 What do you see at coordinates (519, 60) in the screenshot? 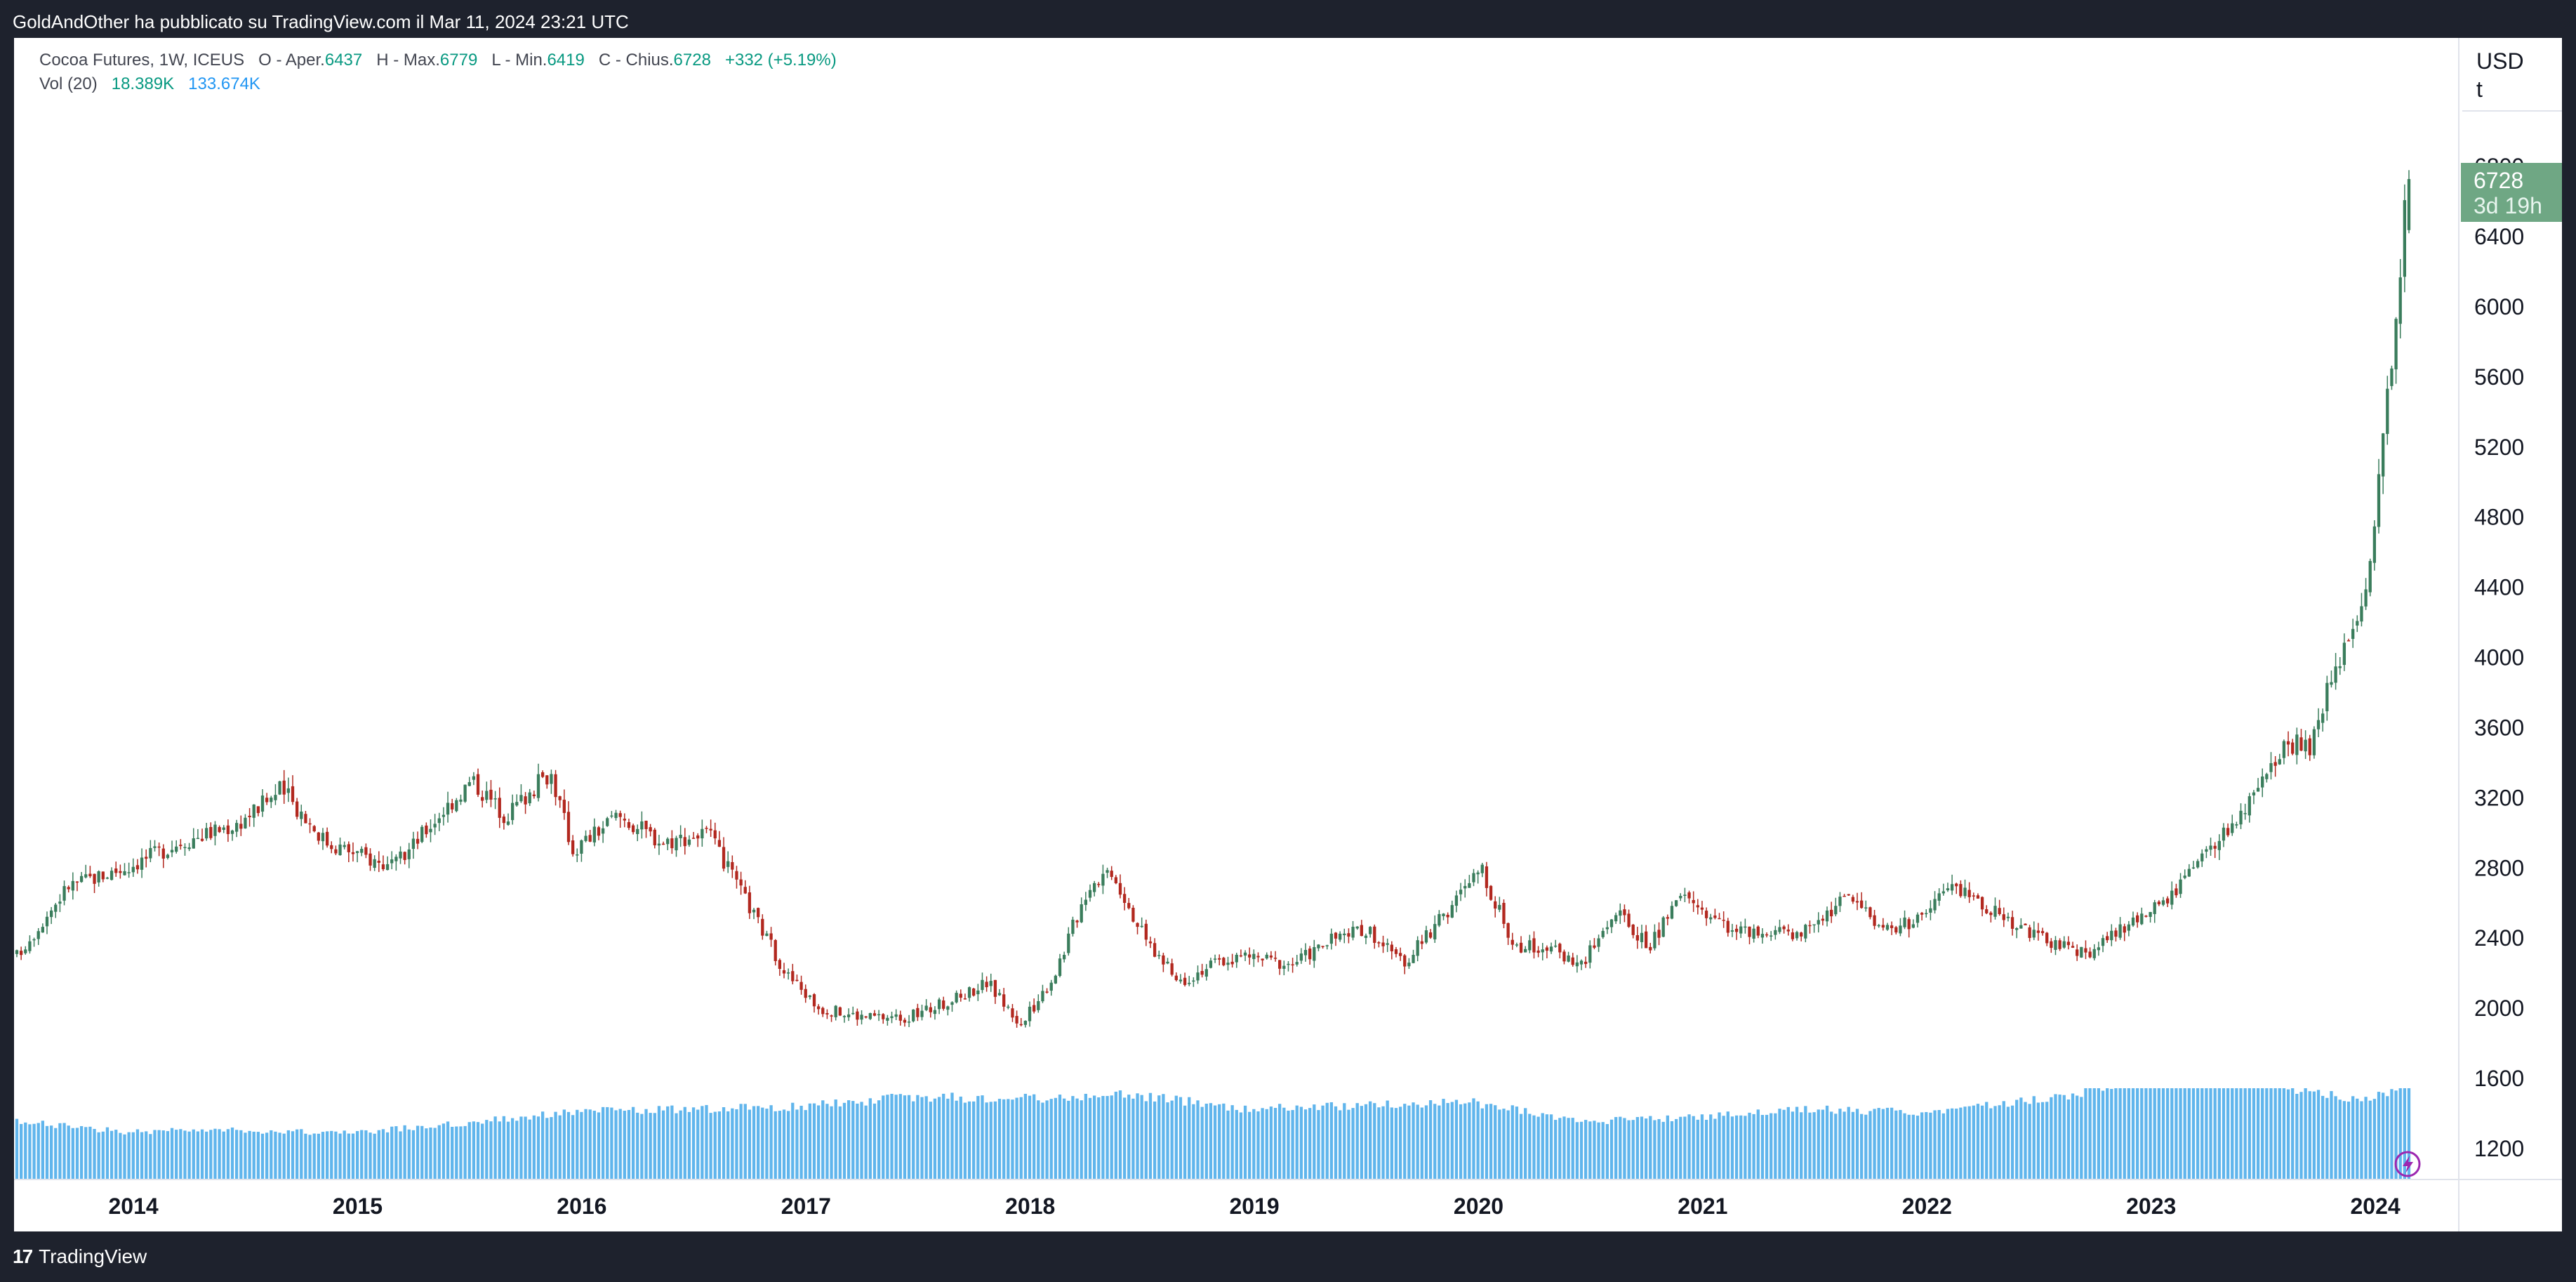
I see `low-label: L - Min.` at bounding box center [519, 60].